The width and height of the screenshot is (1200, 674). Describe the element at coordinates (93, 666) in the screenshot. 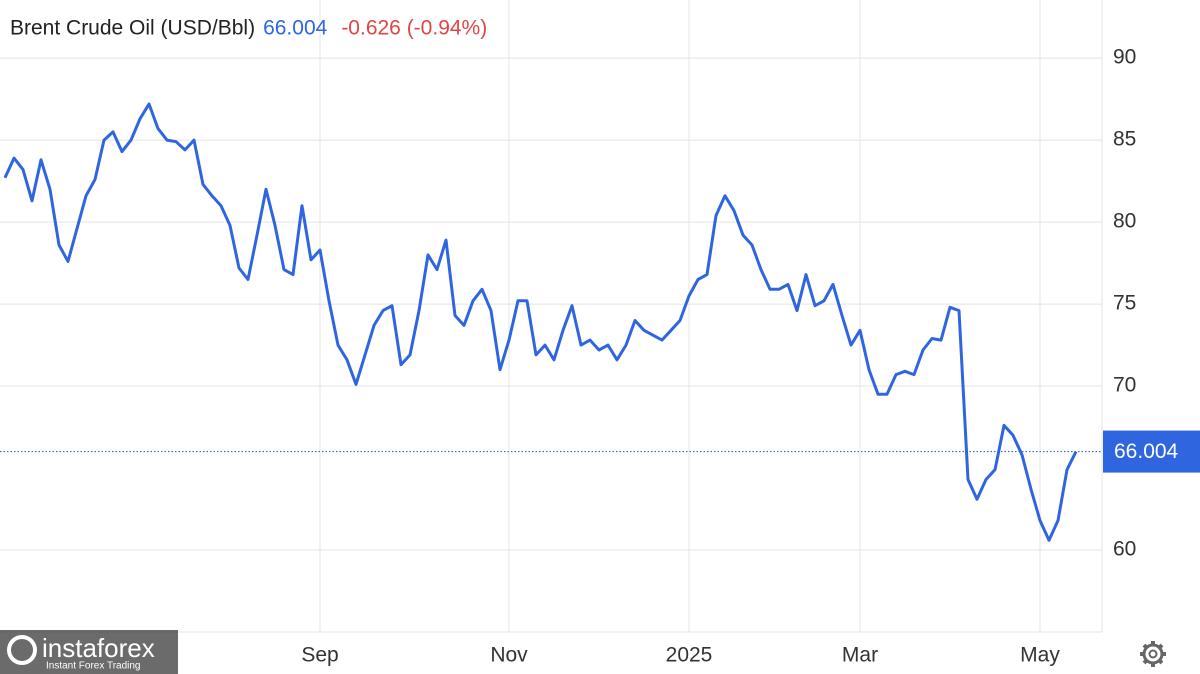

I see `watermark-tagline: Instant Forex Trading` at that location.